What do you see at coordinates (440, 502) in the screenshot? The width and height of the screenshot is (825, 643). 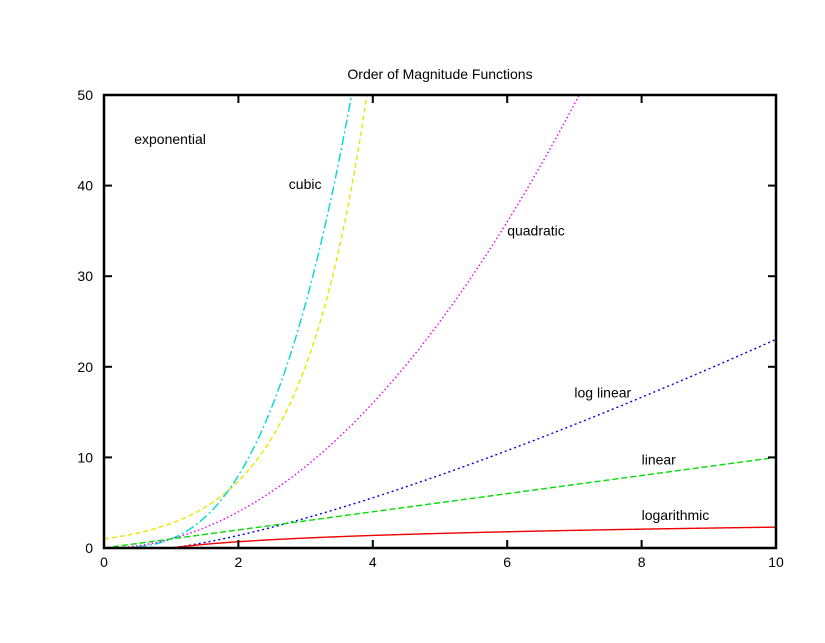 I see `series-line-linear` at bounding box center [440, 502].